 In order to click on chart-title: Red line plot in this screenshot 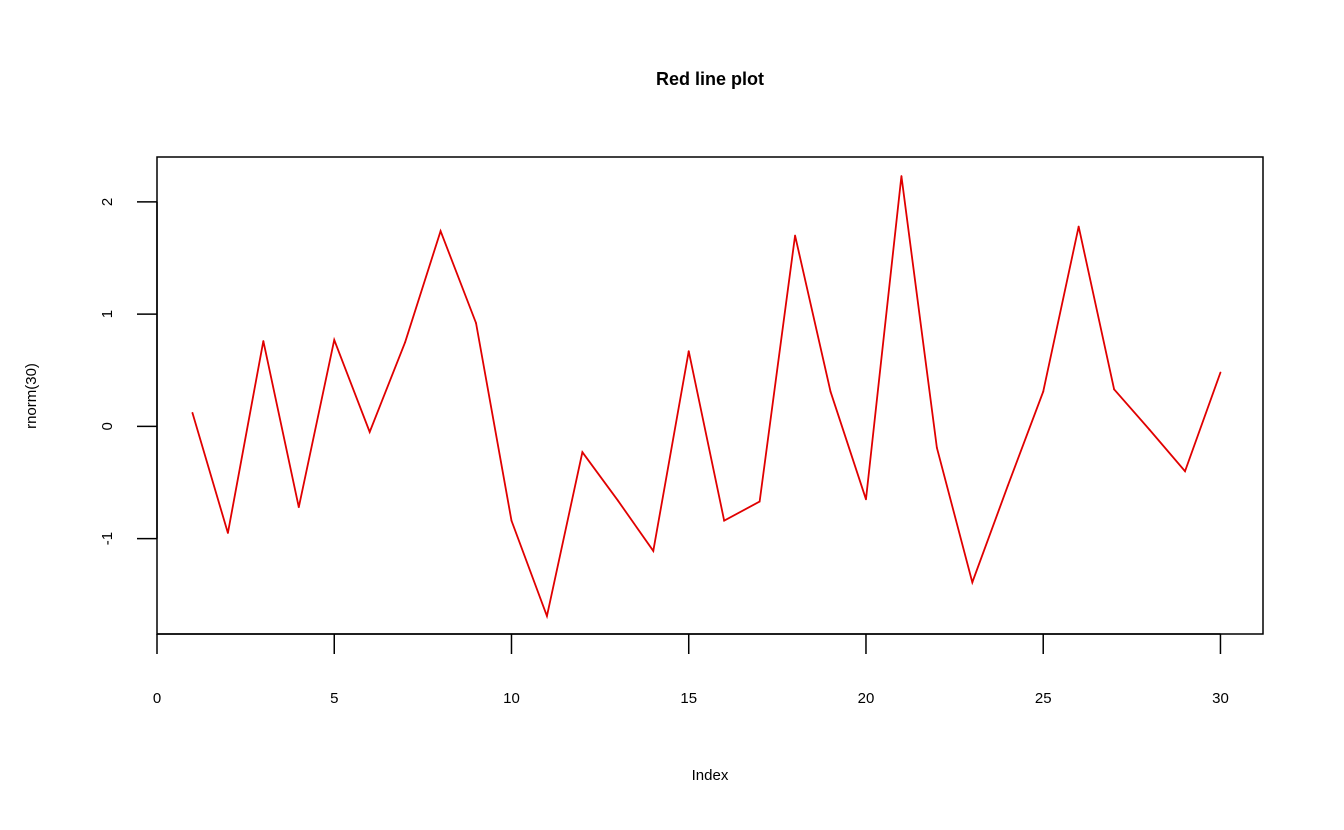, I will do `click(710, 79)`.